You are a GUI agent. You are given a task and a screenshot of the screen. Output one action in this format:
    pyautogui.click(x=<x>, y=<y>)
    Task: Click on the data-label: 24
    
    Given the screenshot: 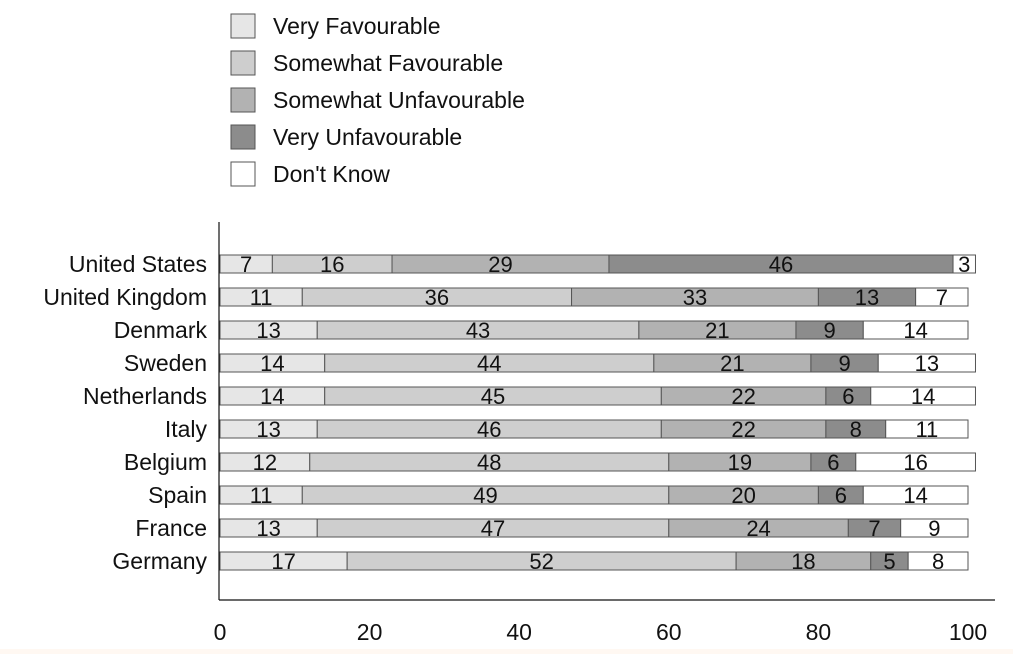 What is the action you would take?
    pyautogui.click(x=758, y=528)
    